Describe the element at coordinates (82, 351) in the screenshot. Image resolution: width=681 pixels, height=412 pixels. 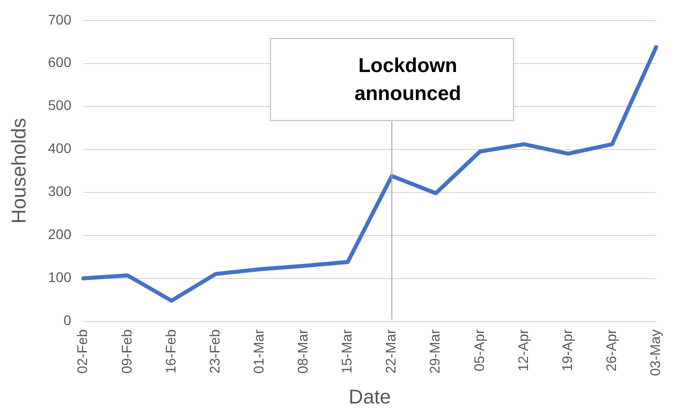
I see `x-tick-label: 02-Feb` at that location.